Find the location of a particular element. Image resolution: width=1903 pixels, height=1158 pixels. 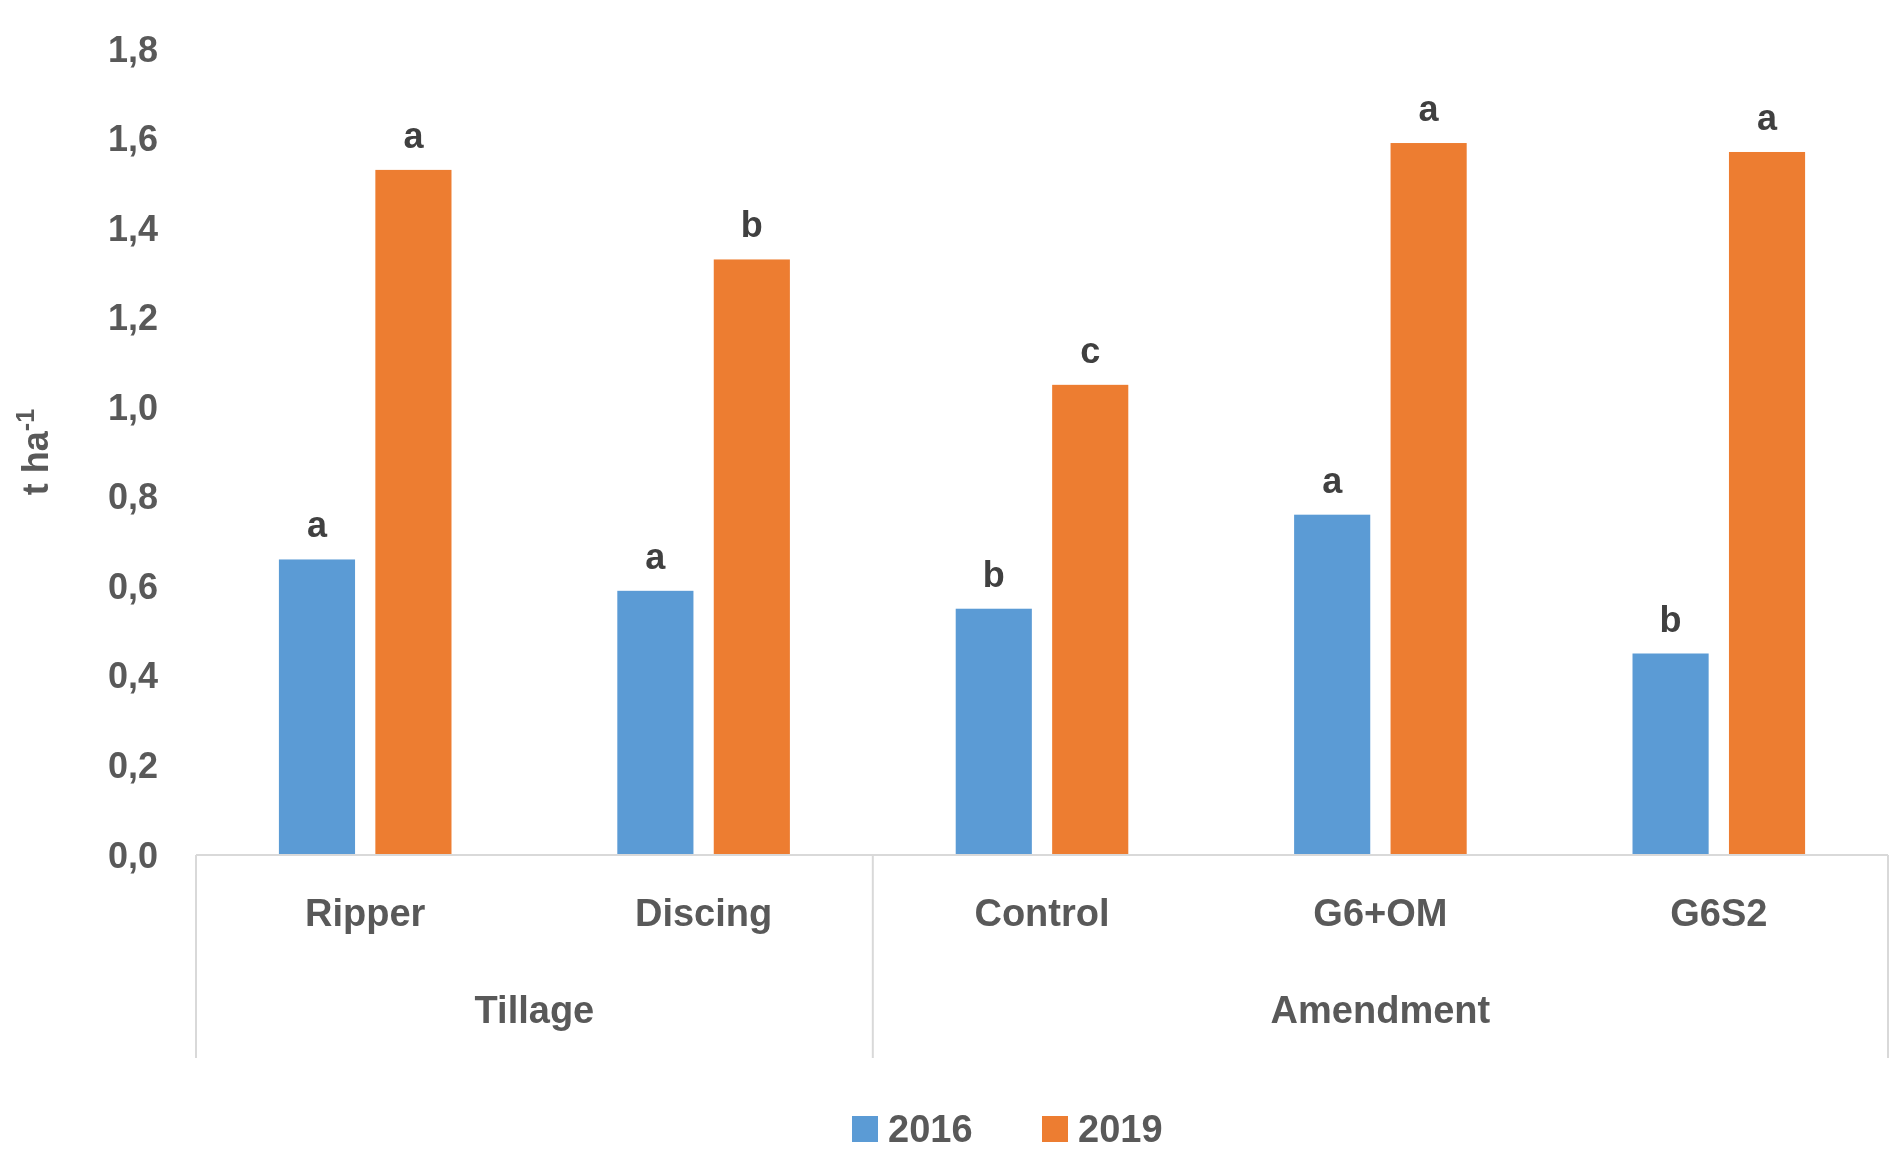

y-tick-label: 0,2 is located at coordinates (132, 766).